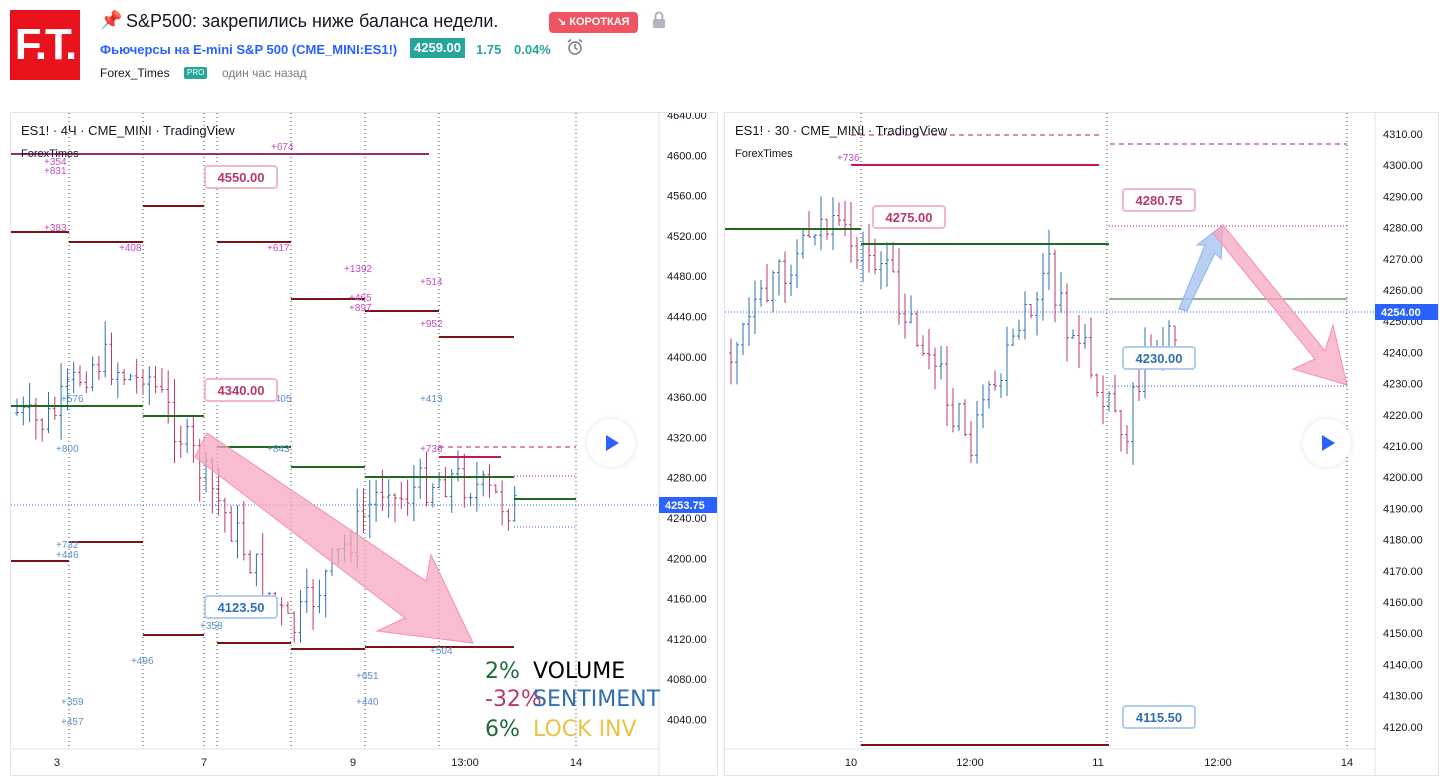  I want to click on time-tick: 11, so click(1097, 763).